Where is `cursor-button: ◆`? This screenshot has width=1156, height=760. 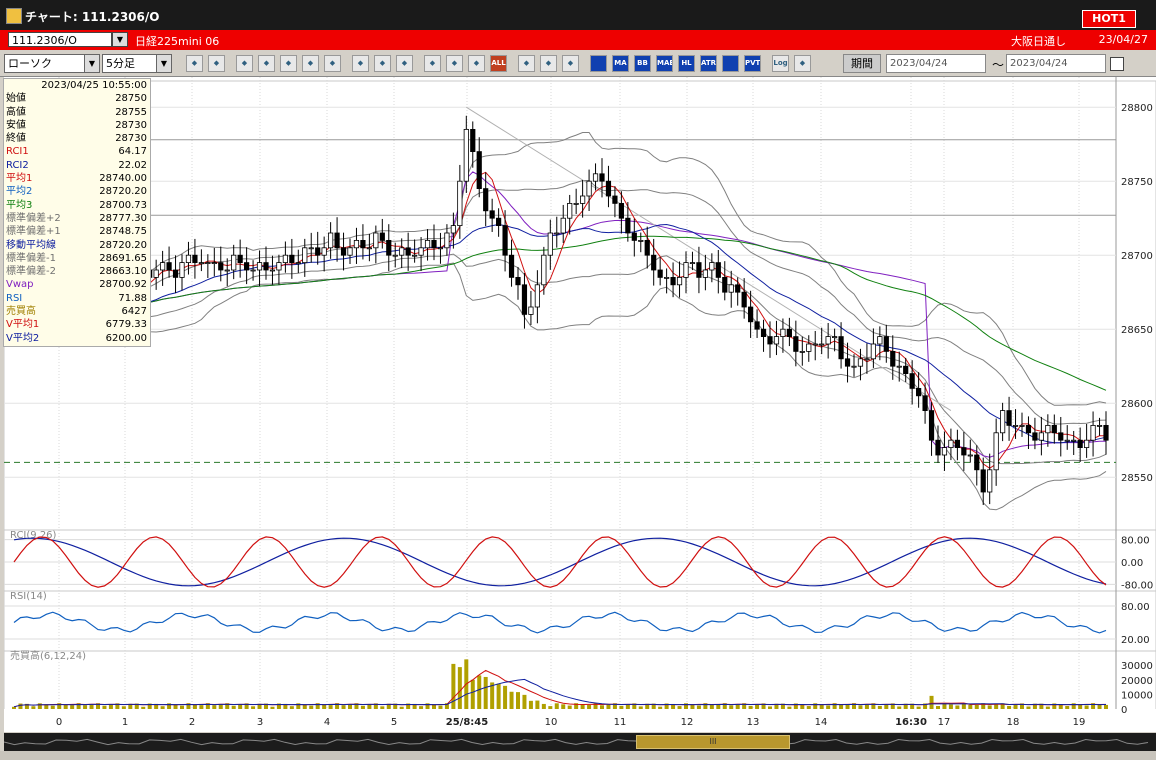
cursor-button: ◆ is located at coordinates (382, 63).